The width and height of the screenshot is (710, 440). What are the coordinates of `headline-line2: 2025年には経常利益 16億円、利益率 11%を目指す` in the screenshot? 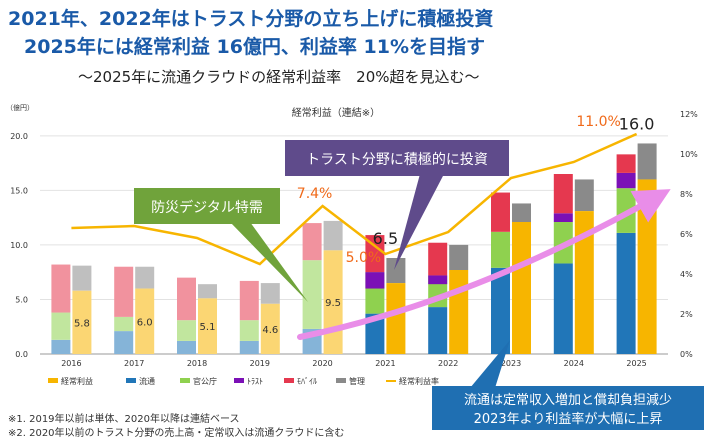 It's located at (255, 47).